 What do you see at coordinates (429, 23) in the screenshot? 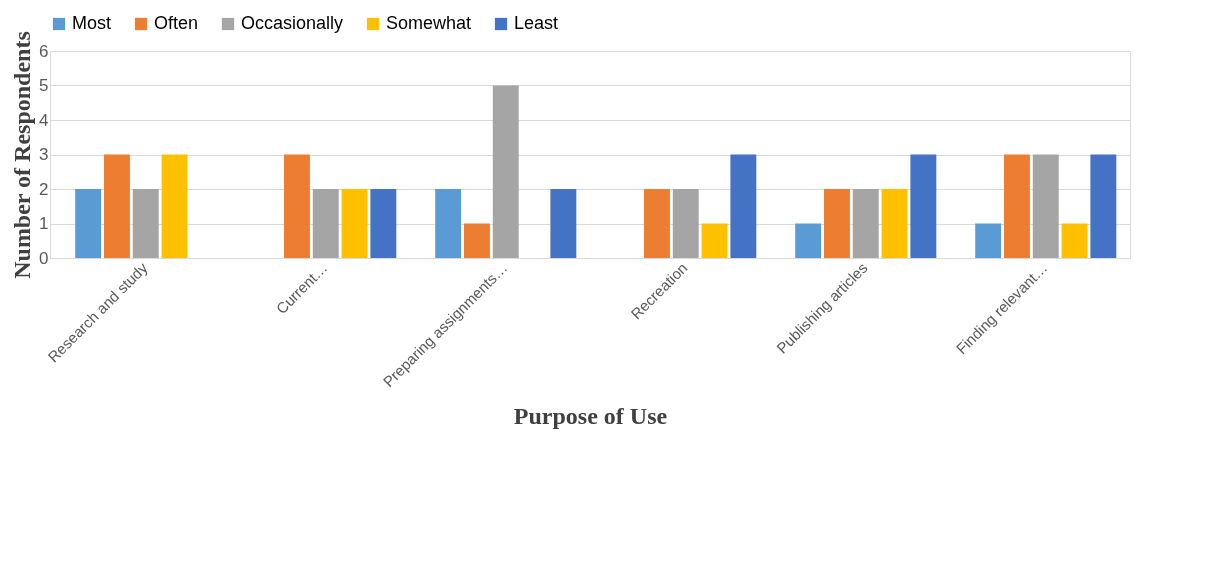
I see `legend-label: Somewhat` at bounding box center [429, 23].